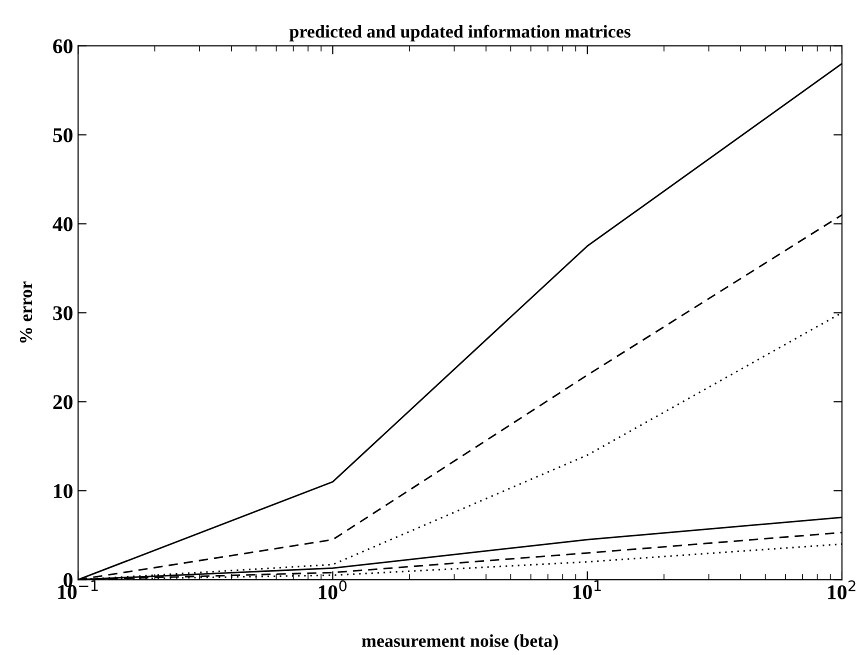  I want to click on x-tick-label: 10$^{0}$, so click(332, 590).